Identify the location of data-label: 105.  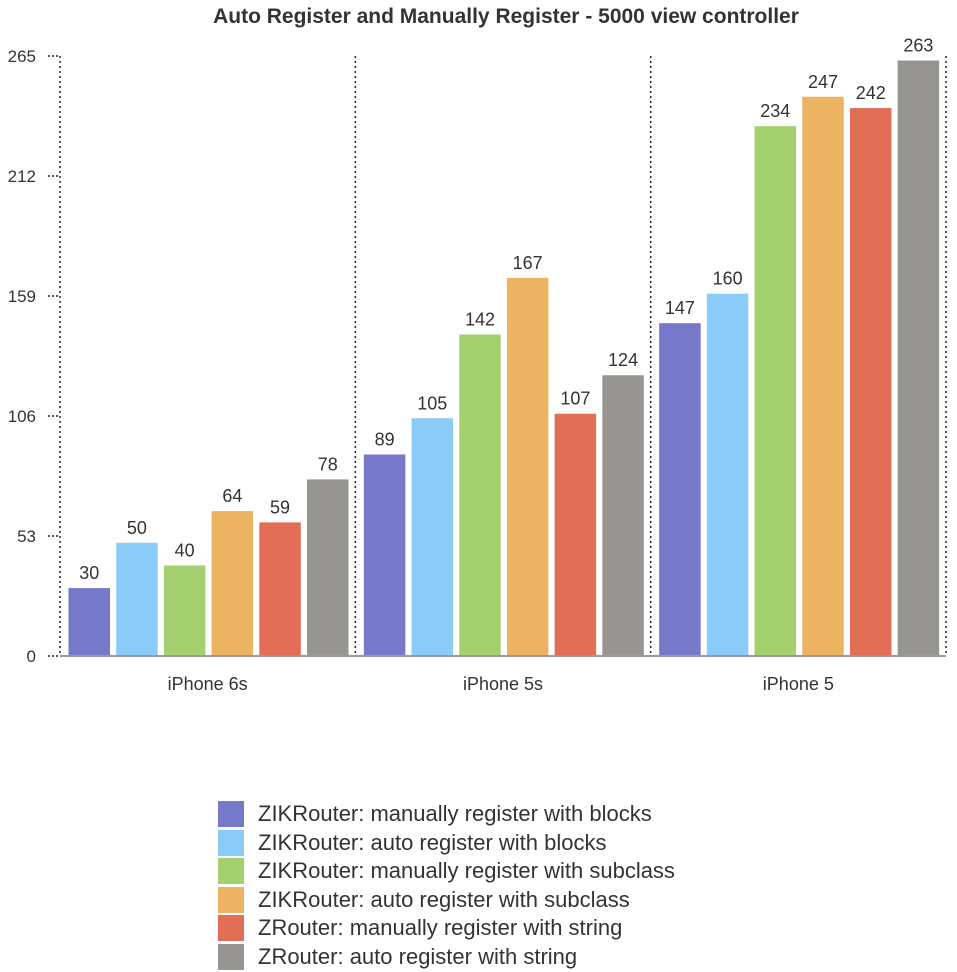
(432, 403).